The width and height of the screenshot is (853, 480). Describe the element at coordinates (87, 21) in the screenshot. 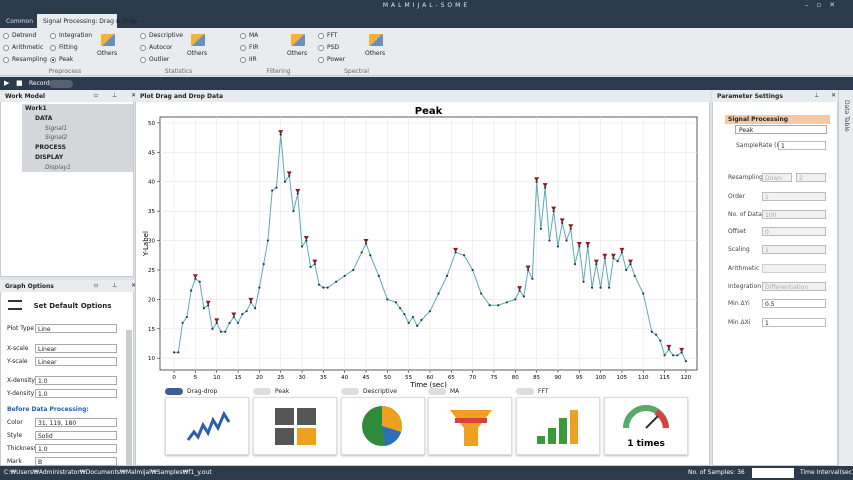

I see `tab-active: Signal Processing: Drag & Drop` at that location.